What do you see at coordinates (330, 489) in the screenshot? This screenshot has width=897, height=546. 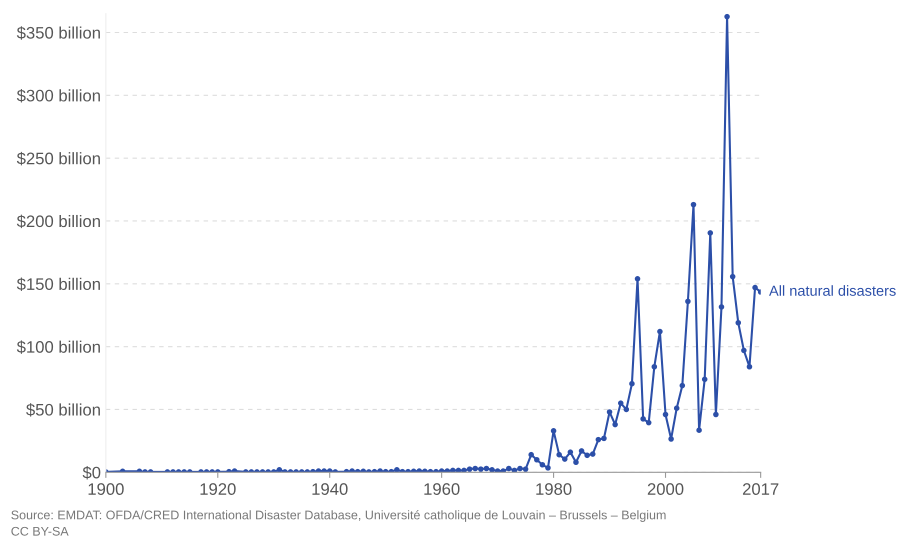 I see `x-tick-label: 1940` at bounding box center [330, 489].